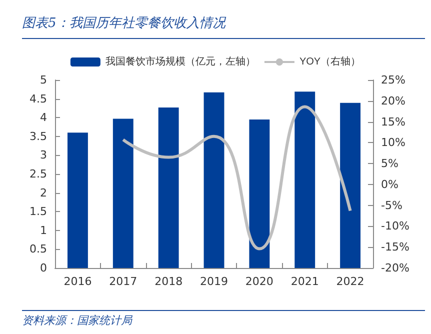 The image size is (431, 334). Describe the element at coordinates (223, 26) in the screenshot. I see `chart-title: 图表5：我国历年社零餐饮收入情况` at that location.